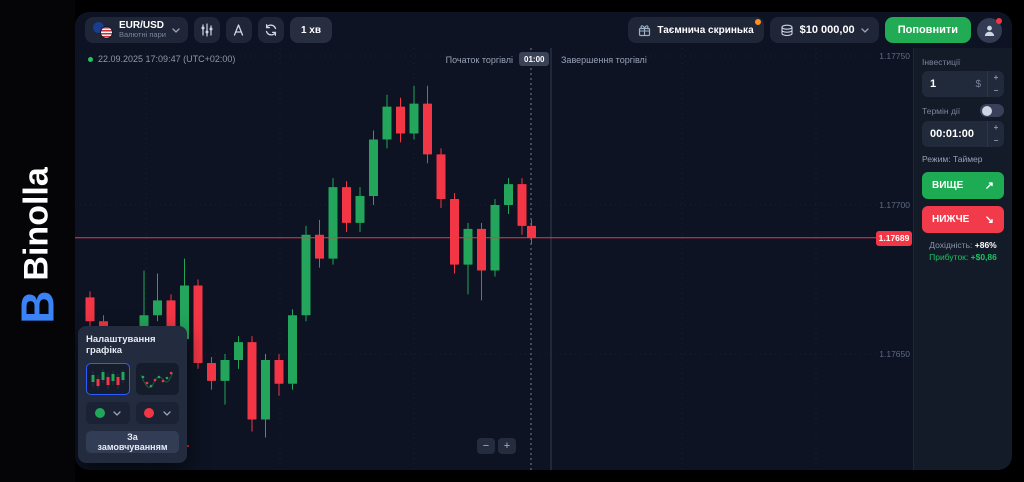  I want to click on down-color-select, so click(157, 413).